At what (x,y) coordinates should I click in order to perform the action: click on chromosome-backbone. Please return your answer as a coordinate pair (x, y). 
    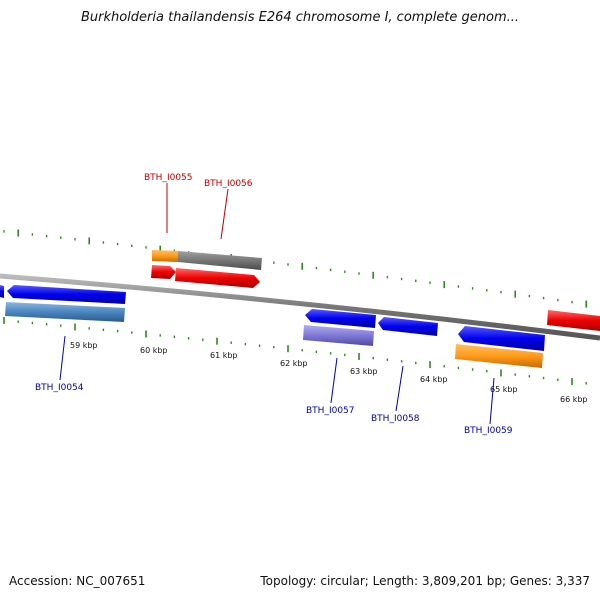
    Looking at the image, I should click on (300, 307).